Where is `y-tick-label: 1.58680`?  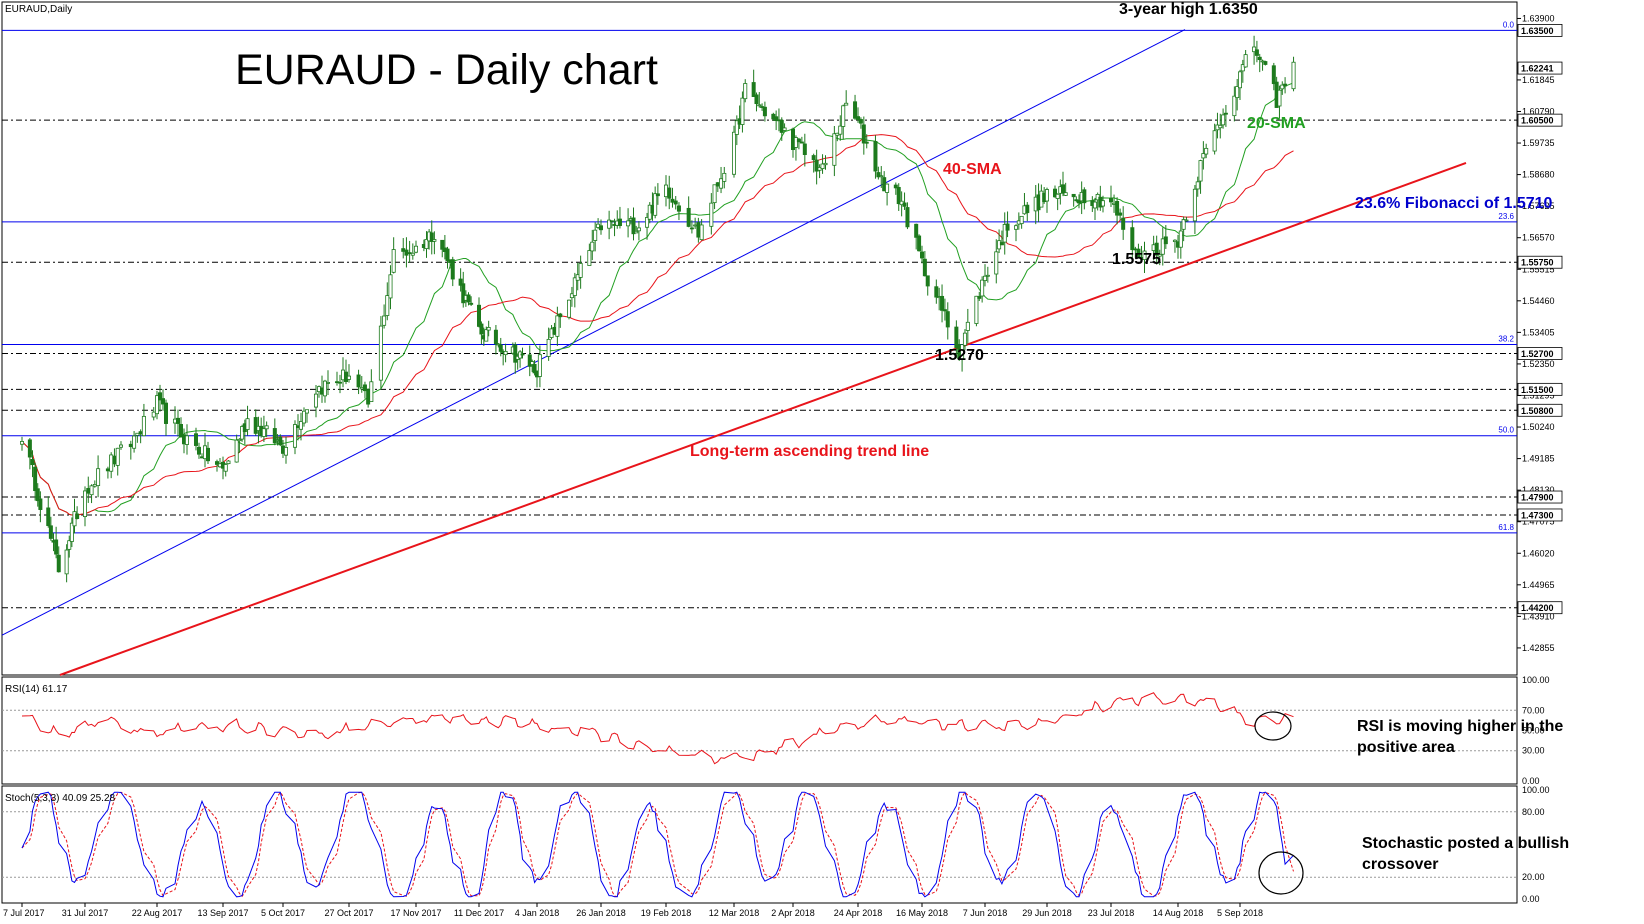
y-tick-label: 1.58680 is located at coordinates (1538, 175).